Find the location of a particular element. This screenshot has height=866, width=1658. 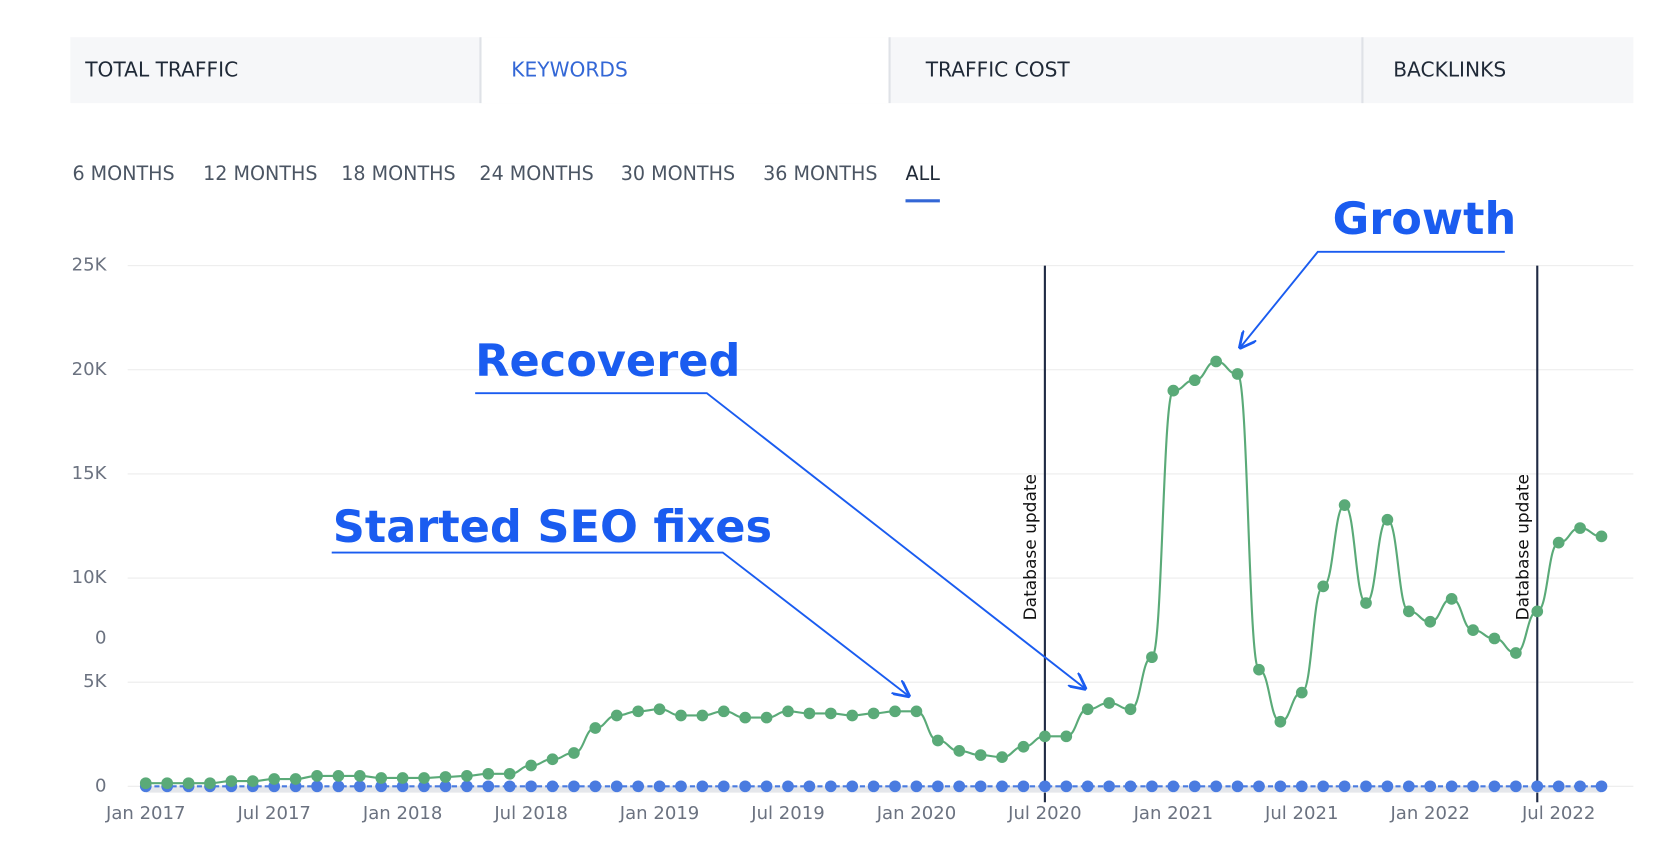

tab-label: TRAFFIC COST is located at coordinates (998, 70).